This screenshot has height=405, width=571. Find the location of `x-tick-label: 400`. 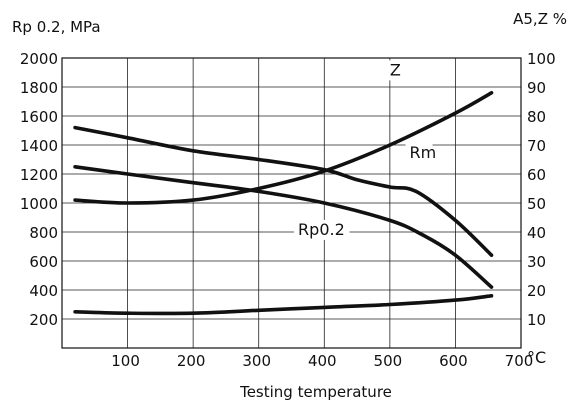

x-tick-label: 400 is located at coordinates (322, 361).